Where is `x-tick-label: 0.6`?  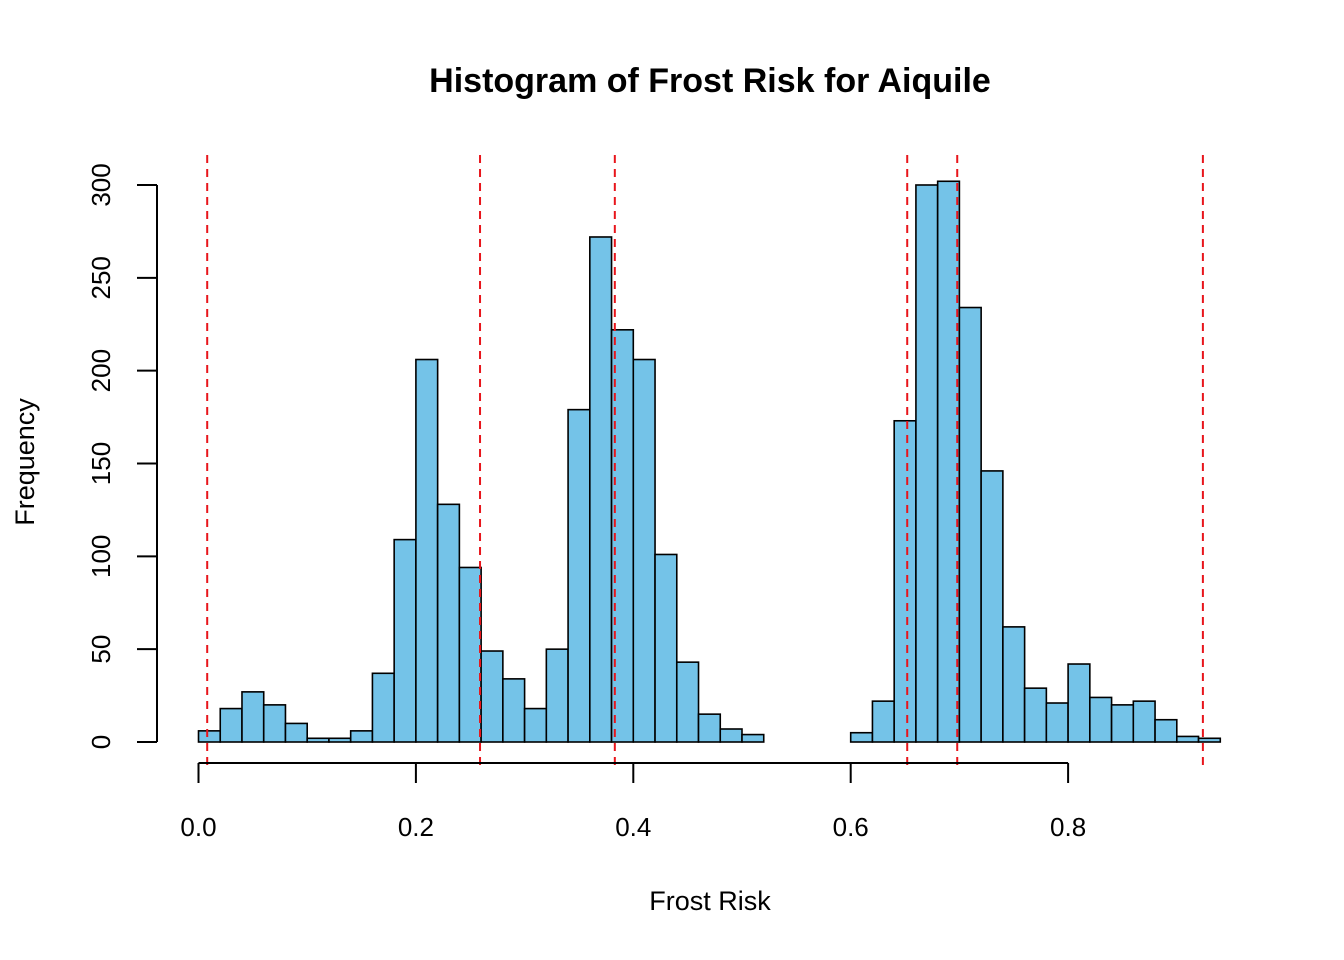 x-tick-label: 0.6 is located at coordinates (851, 827).